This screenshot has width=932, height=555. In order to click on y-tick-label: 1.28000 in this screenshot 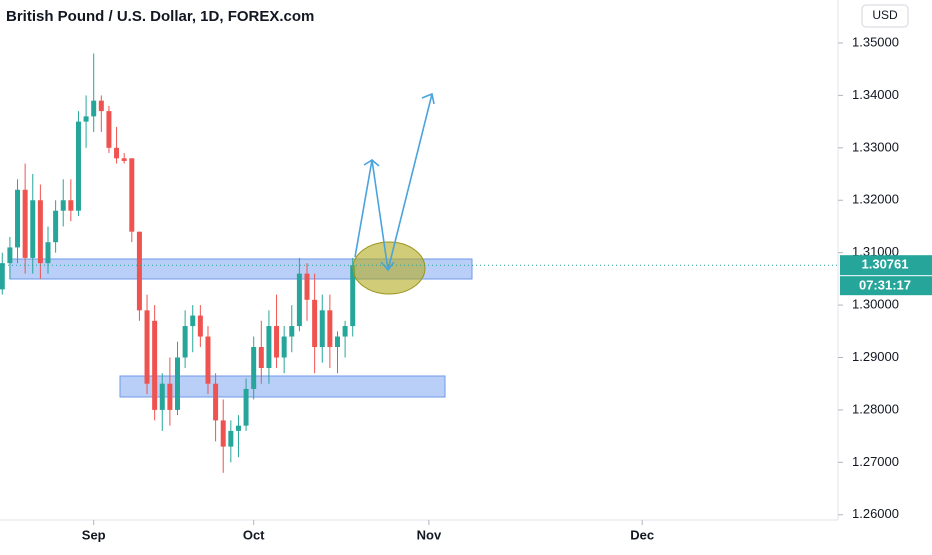, I will do `click(875, 408)`.